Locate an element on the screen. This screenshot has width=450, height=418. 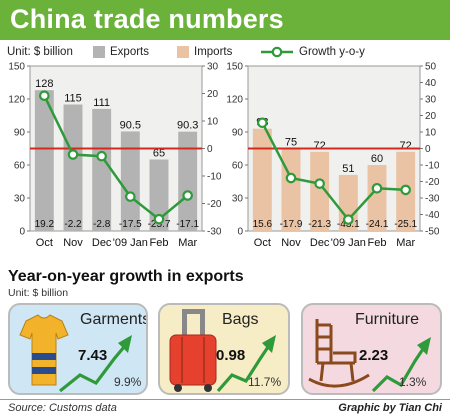
bar-value-label: 72 is located at coordinates (406, 146).